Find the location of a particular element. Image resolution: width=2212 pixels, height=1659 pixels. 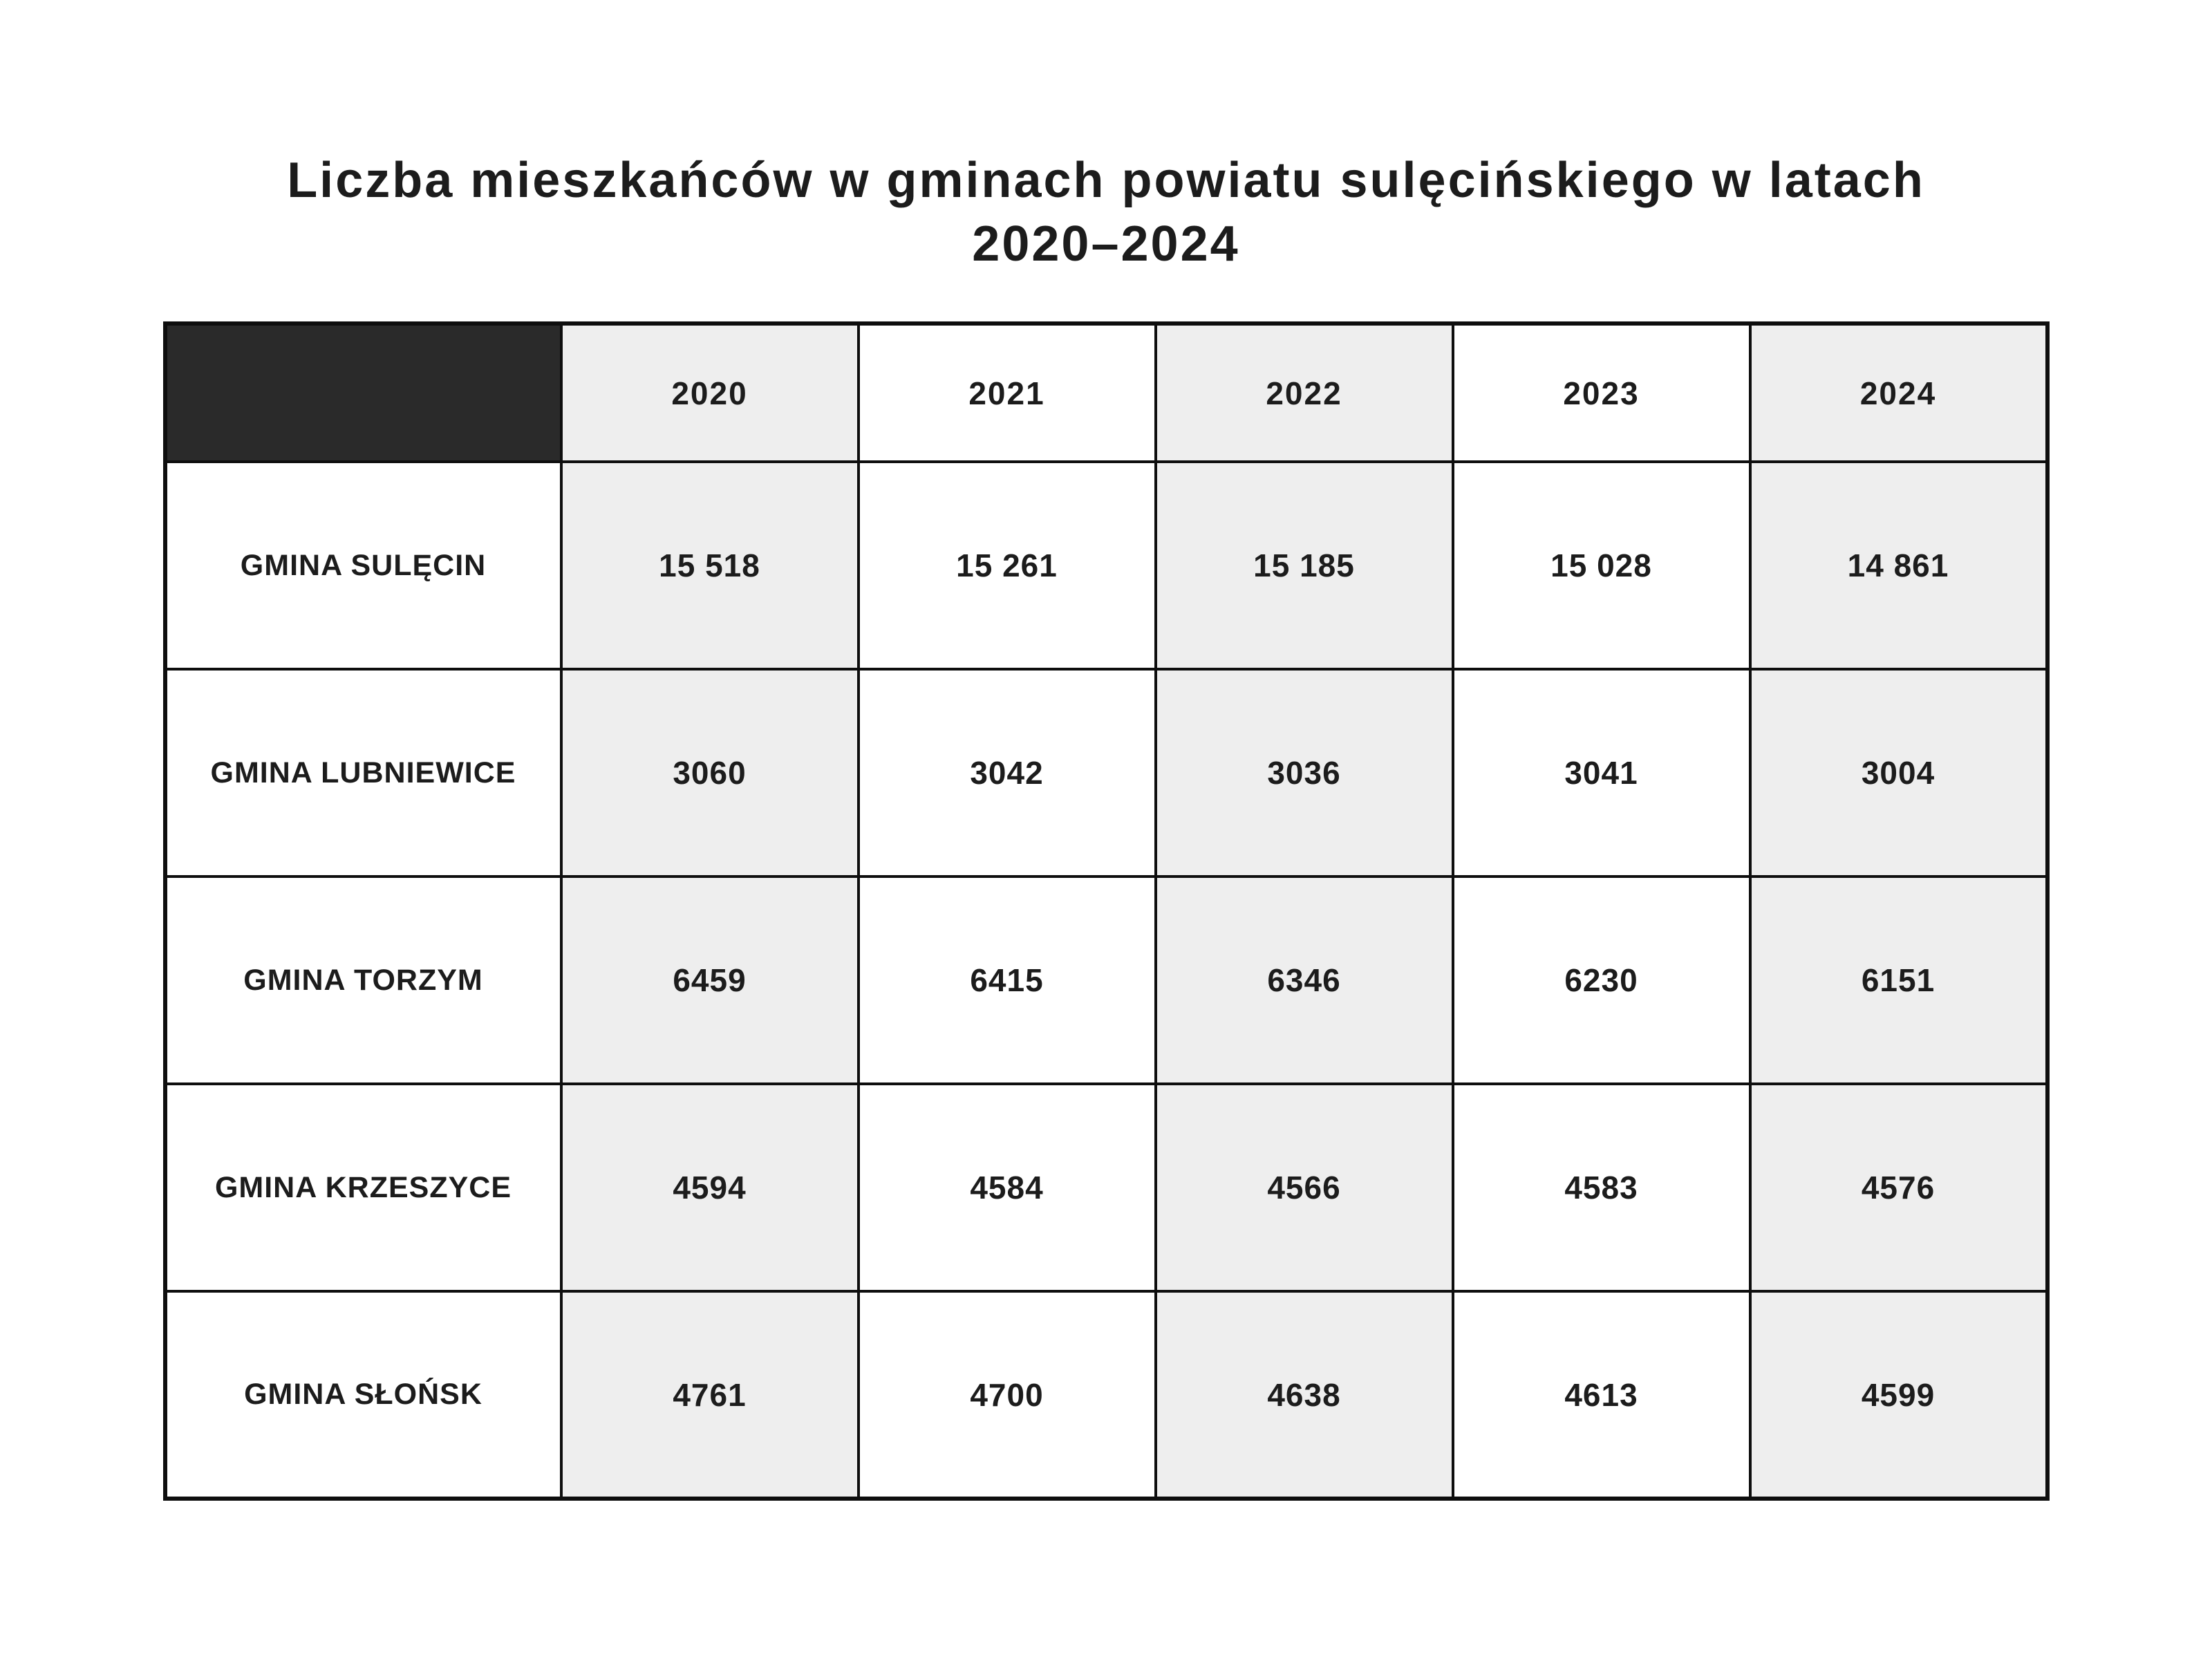

cell-value: 4599 is located at coordinates (1899, 1395).